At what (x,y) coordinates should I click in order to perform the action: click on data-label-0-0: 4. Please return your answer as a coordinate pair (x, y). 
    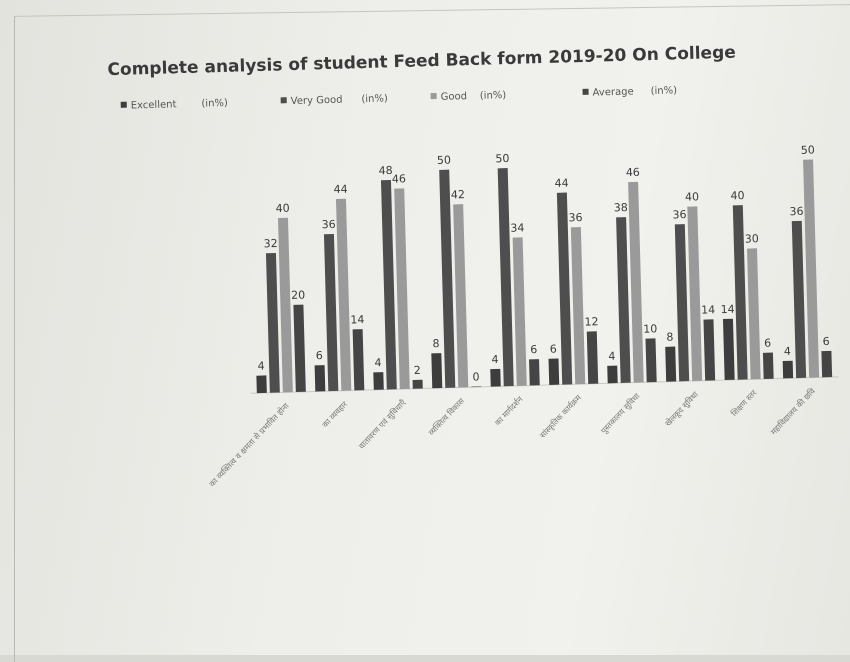
    Looking at the image, I should click on (260, 365).